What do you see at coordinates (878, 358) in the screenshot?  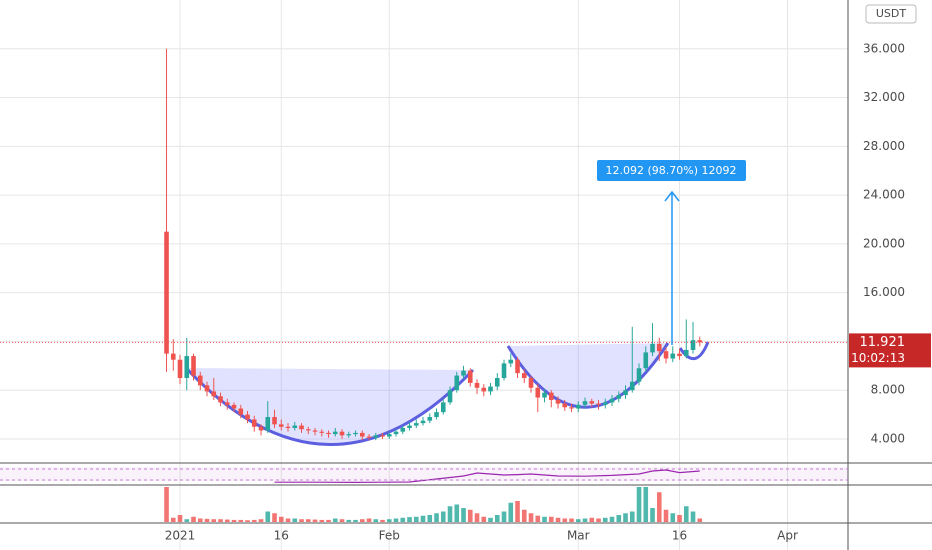 I see `countdown: 10:02:13` at bounding box center [878, 358].